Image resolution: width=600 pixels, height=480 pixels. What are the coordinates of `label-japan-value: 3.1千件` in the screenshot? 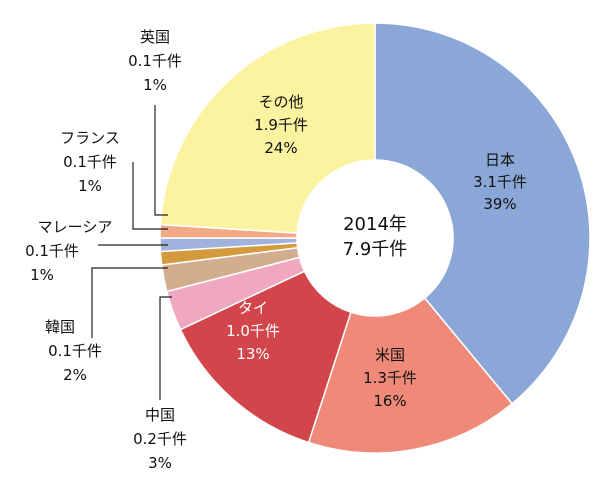 It's located at (500, 182).